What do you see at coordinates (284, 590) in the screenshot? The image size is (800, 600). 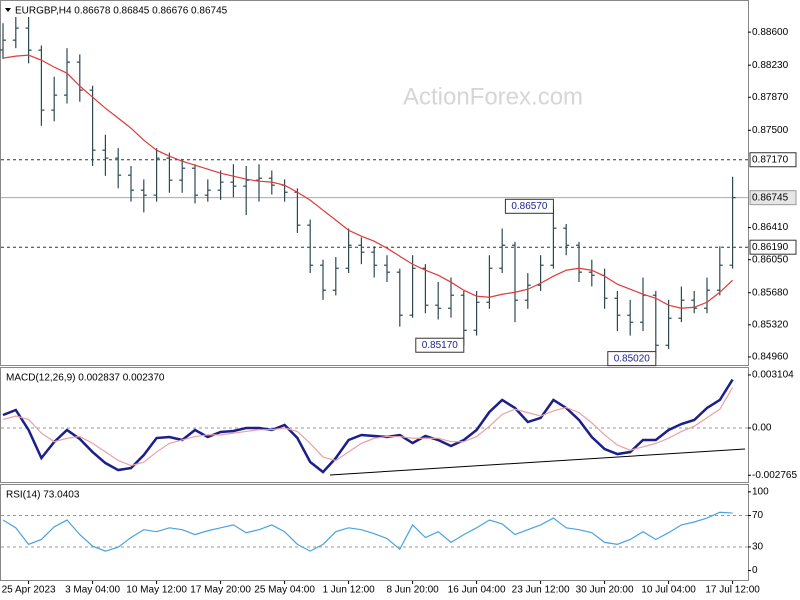 I see `x-tick-label: 25 May 04:00` at bounding box center [284, 590].